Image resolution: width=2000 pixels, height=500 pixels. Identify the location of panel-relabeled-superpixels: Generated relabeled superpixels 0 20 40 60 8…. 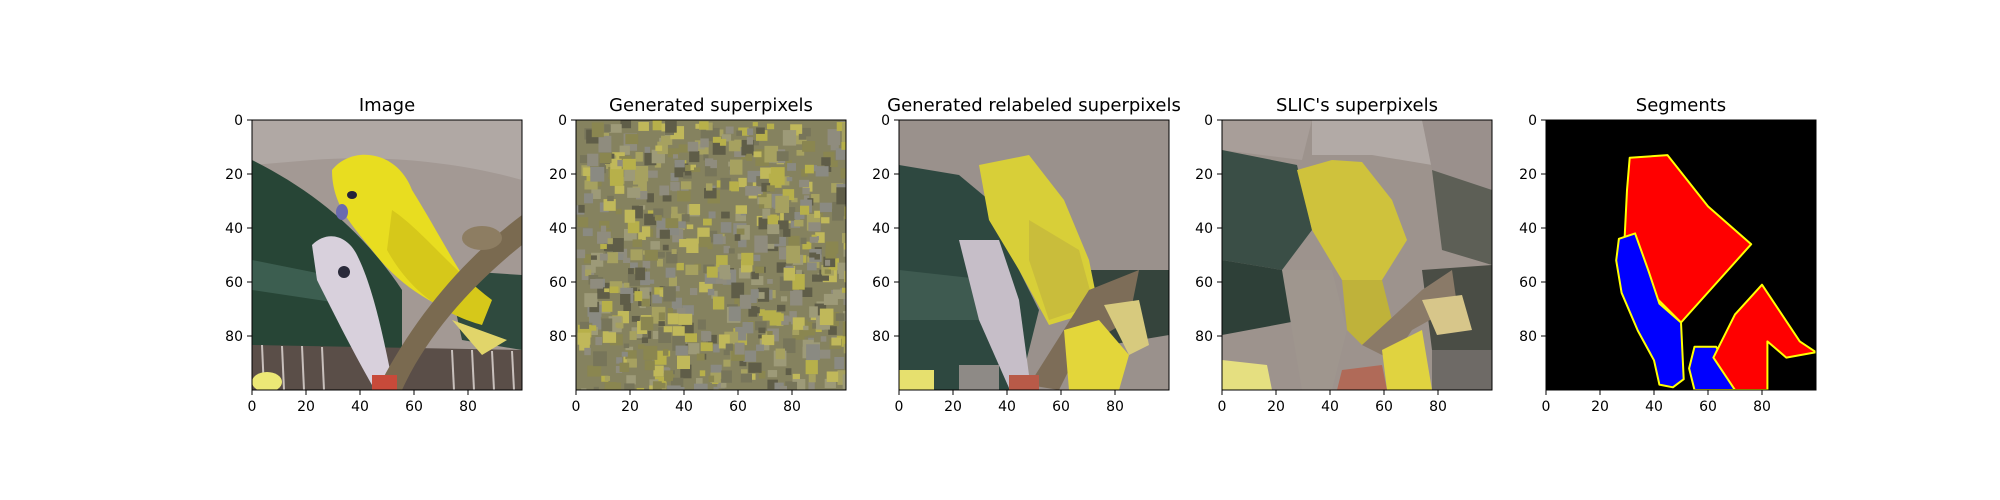
(1026, 255).